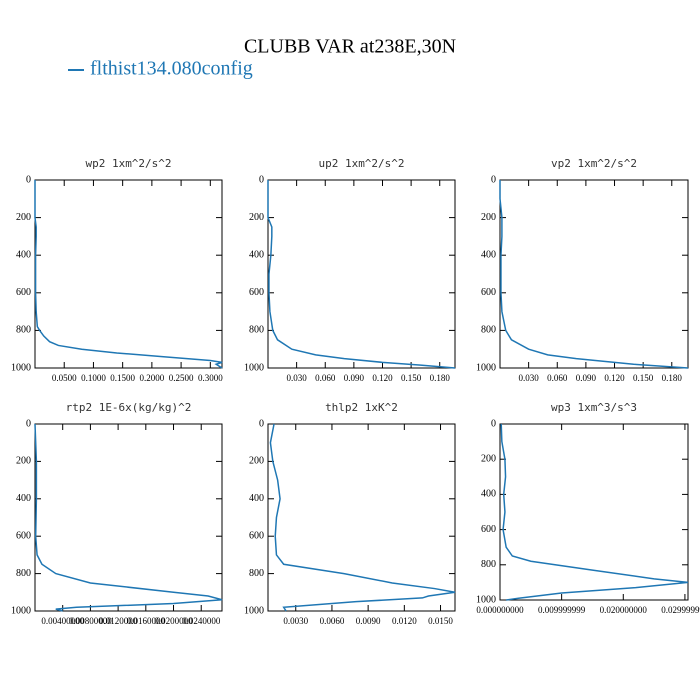 The image size is (700, 700). Describe the element at coordinates (62, 621) in the screenshot. I see `x-tick-label: 0.00400000` at that location.